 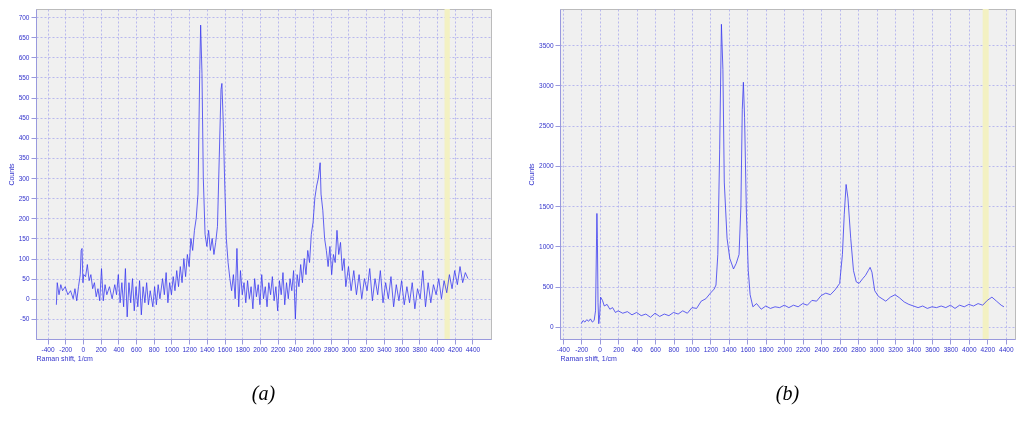 What do you see at coordinates (787, 393) in the screenshot?
I see `text: (b)` at bounding box center [787, 393].